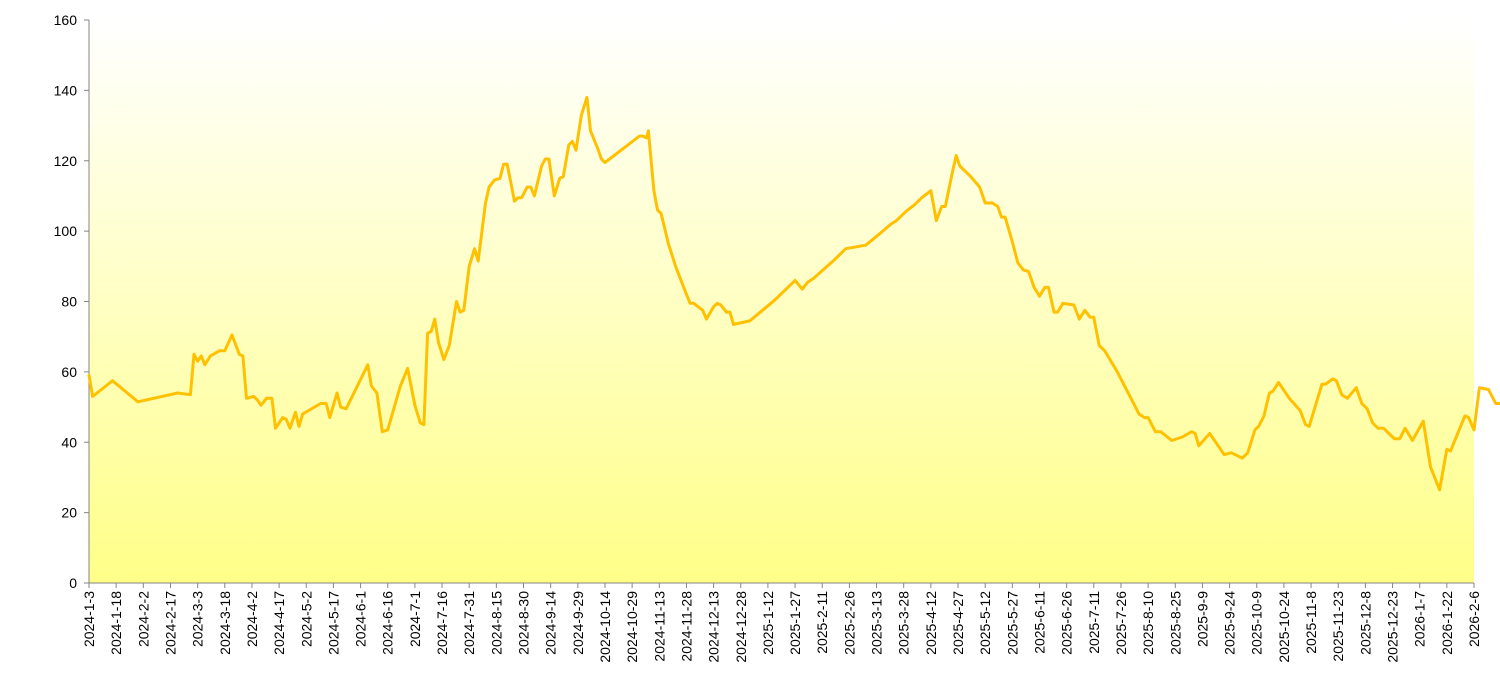 This screenshot has width=1500, height=689. Describe the element at coordinates (958, 623) in the screenshot. I see `x-tick-label: 2025-4-27` at that location.